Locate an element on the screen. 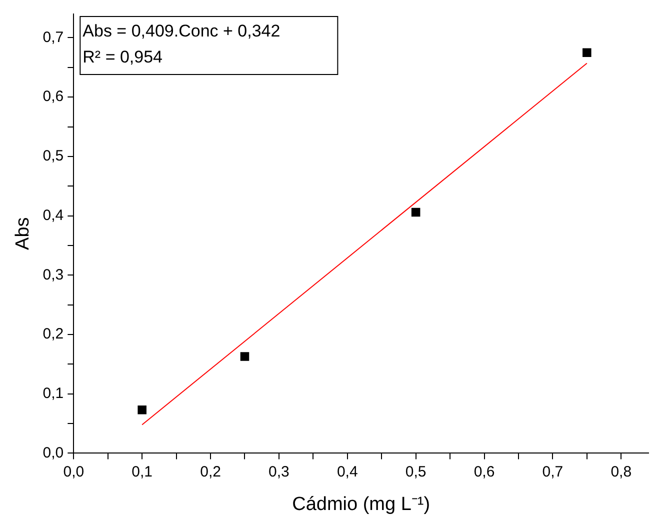  annotation: R² = 0,954 is located at coordinates (122, 57).